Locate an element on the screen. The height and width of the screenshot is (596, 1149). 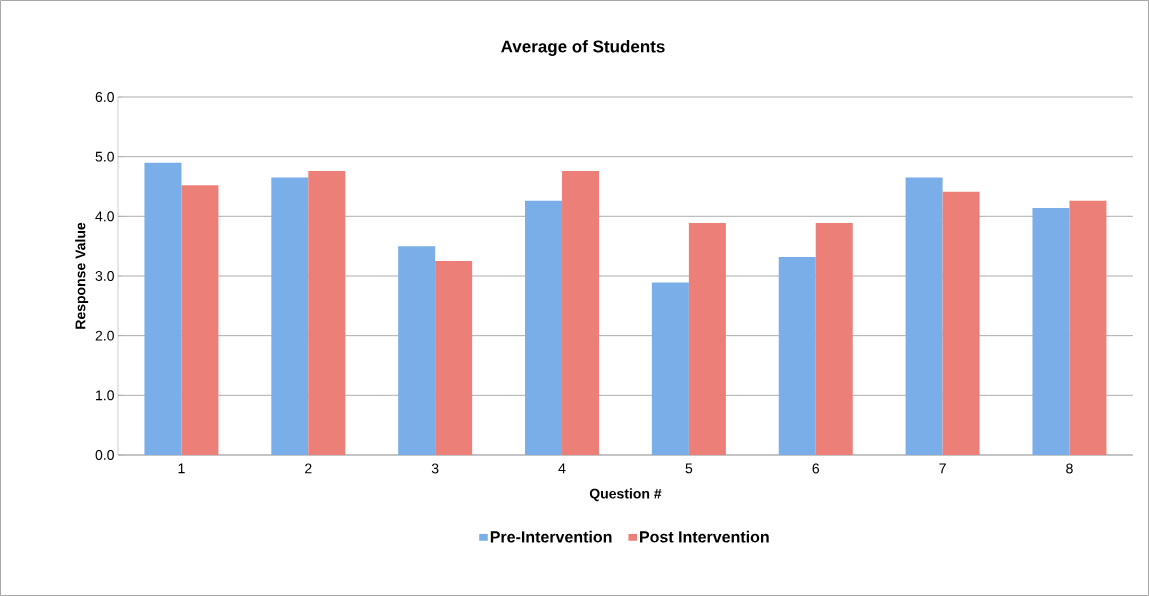
x-tick-label: 2 is located at coordinates (308, 468).